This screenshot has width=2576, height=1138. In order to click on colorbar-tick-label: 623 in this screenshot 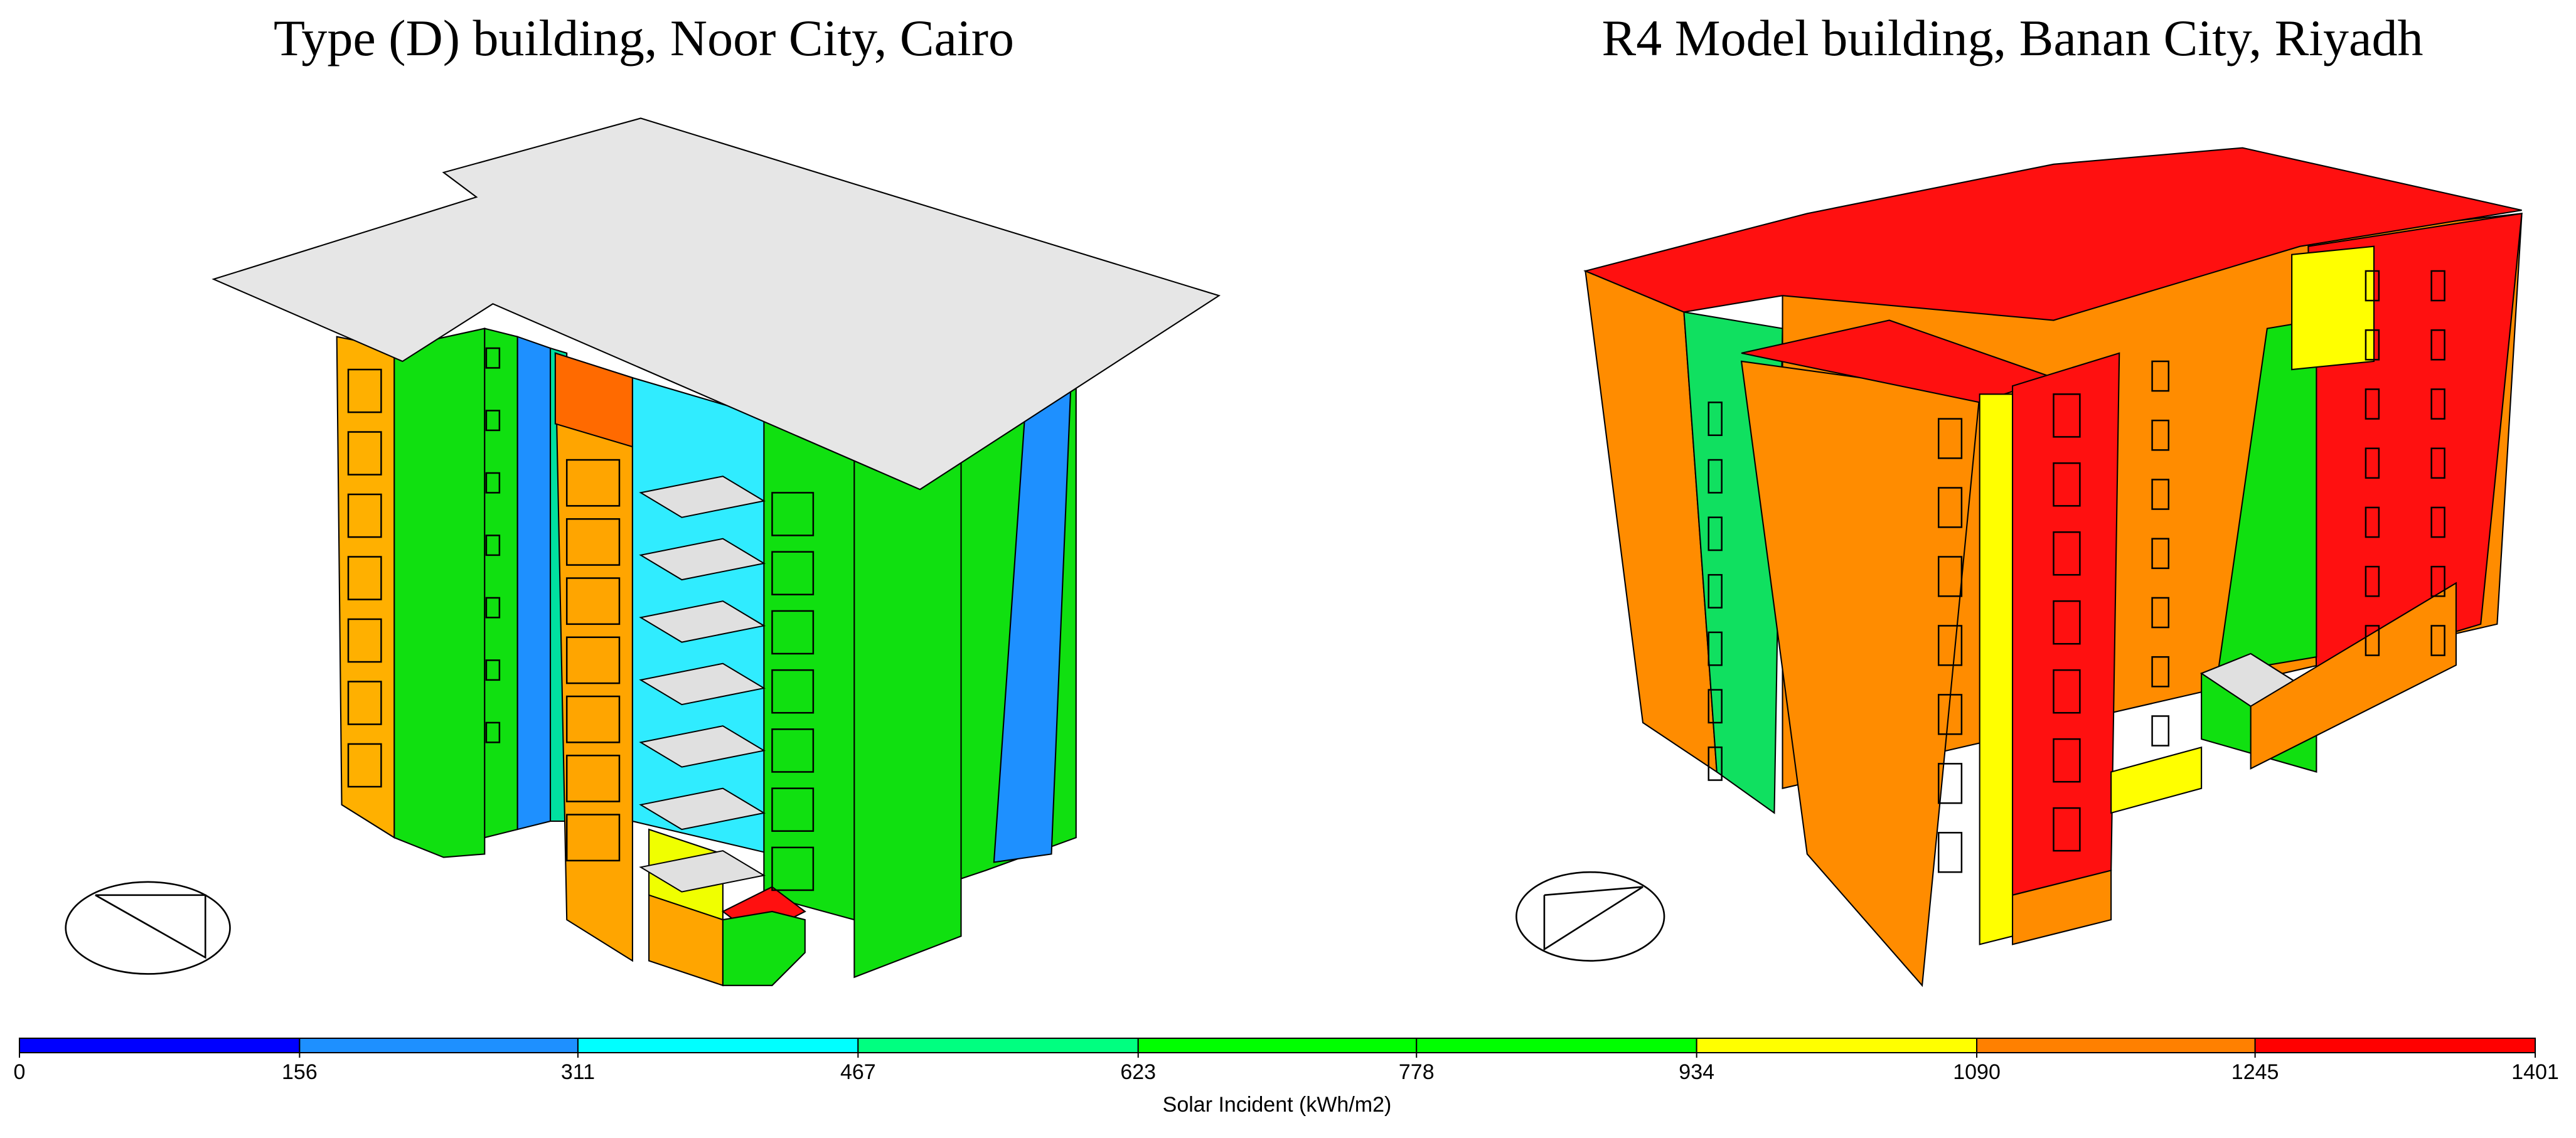, I will do `click(1138, 1072)`.